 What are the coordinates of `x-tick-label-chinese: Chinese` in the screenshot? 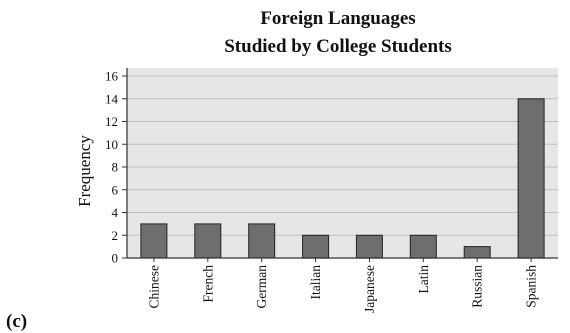 It's located at (153, 287).